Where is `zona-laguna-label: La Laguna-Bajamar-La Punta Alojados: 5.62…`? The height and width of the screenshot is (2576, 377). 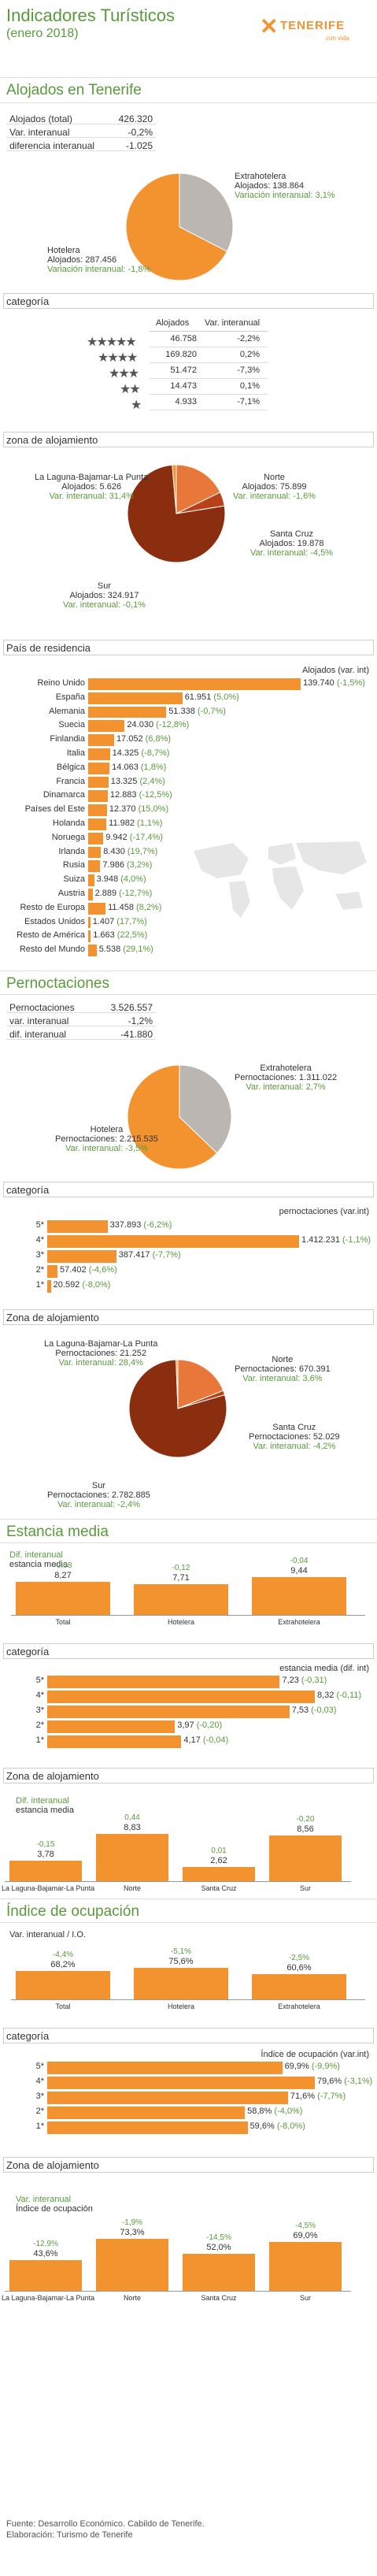 zona-laguna-label: La Laguna-Bajamar-La Punta Alojados: 5.62… is located at coordinates (92, 487).